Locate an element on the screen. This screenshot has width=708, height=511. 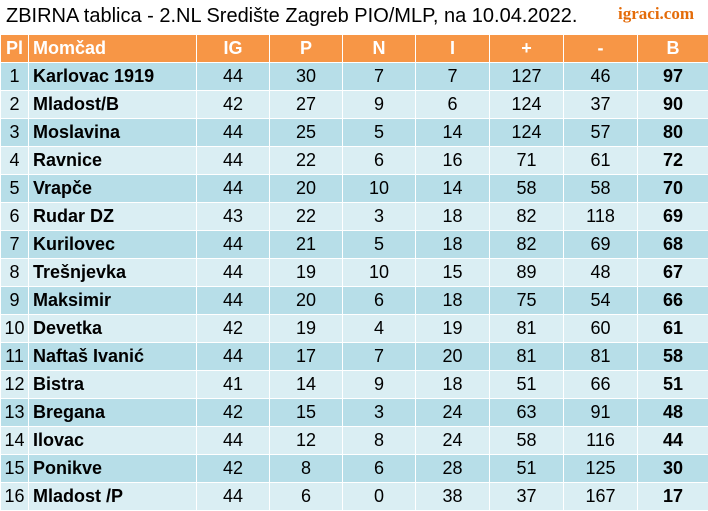
cell-wins: 6 is located at coordinates (306, 497).